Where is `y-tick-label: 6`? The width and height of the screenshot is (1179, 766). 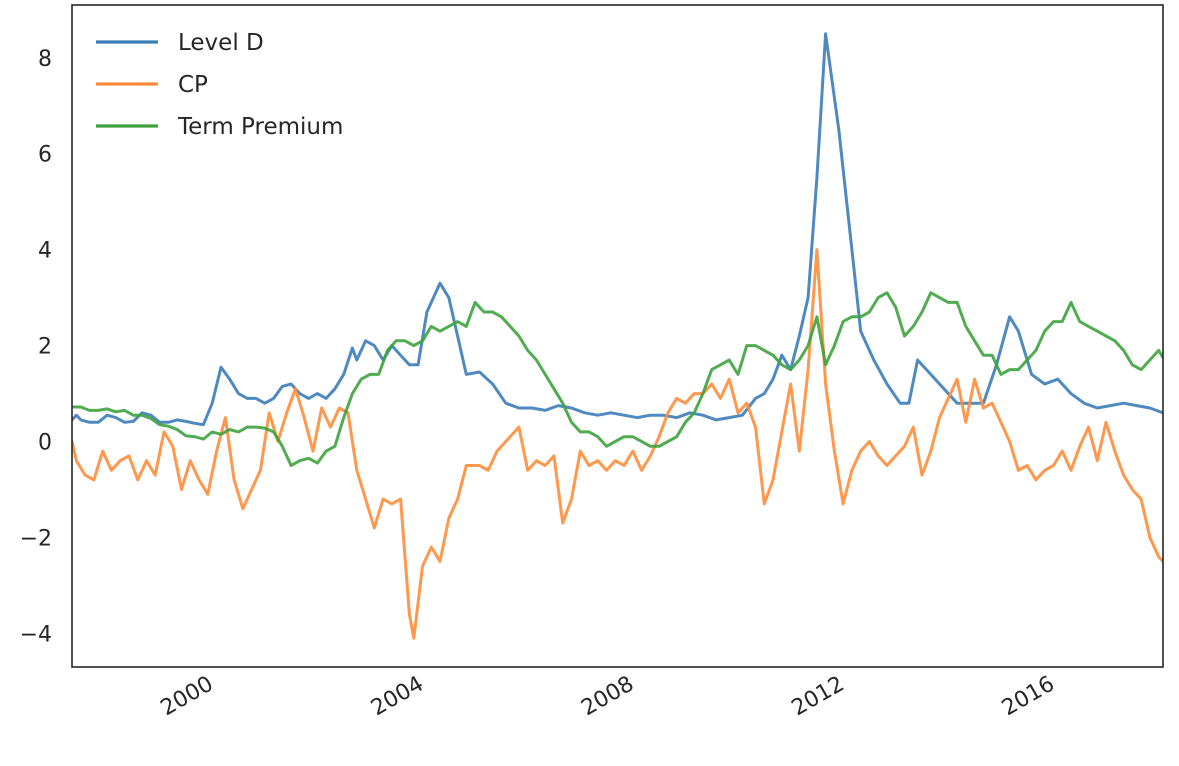
y-tick-label: 6 is located at coordinates (45, 155).